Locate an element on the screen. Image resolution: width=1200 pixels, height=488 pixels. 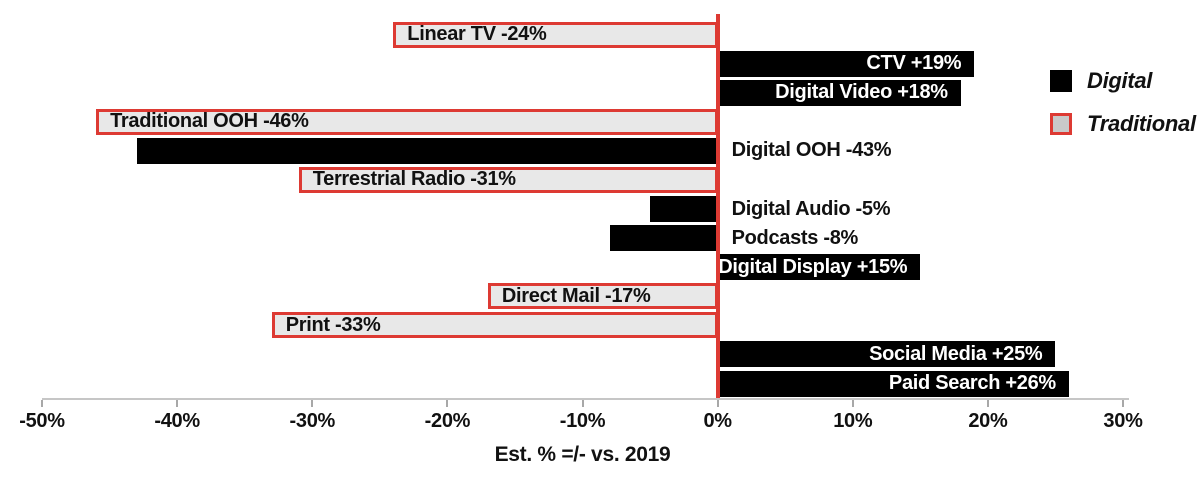
bar-label-digital-audio: Digital Audio -5% is located at coordinates (811, 208).